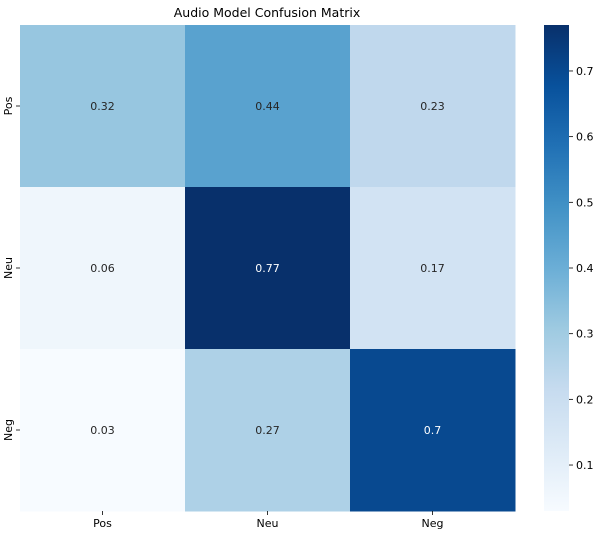 The height and width of the screenshot is (536, 600). Describe the element at coordinates (102, 523) in the screenshot. I see `x-tick-label: Pos` at that location.